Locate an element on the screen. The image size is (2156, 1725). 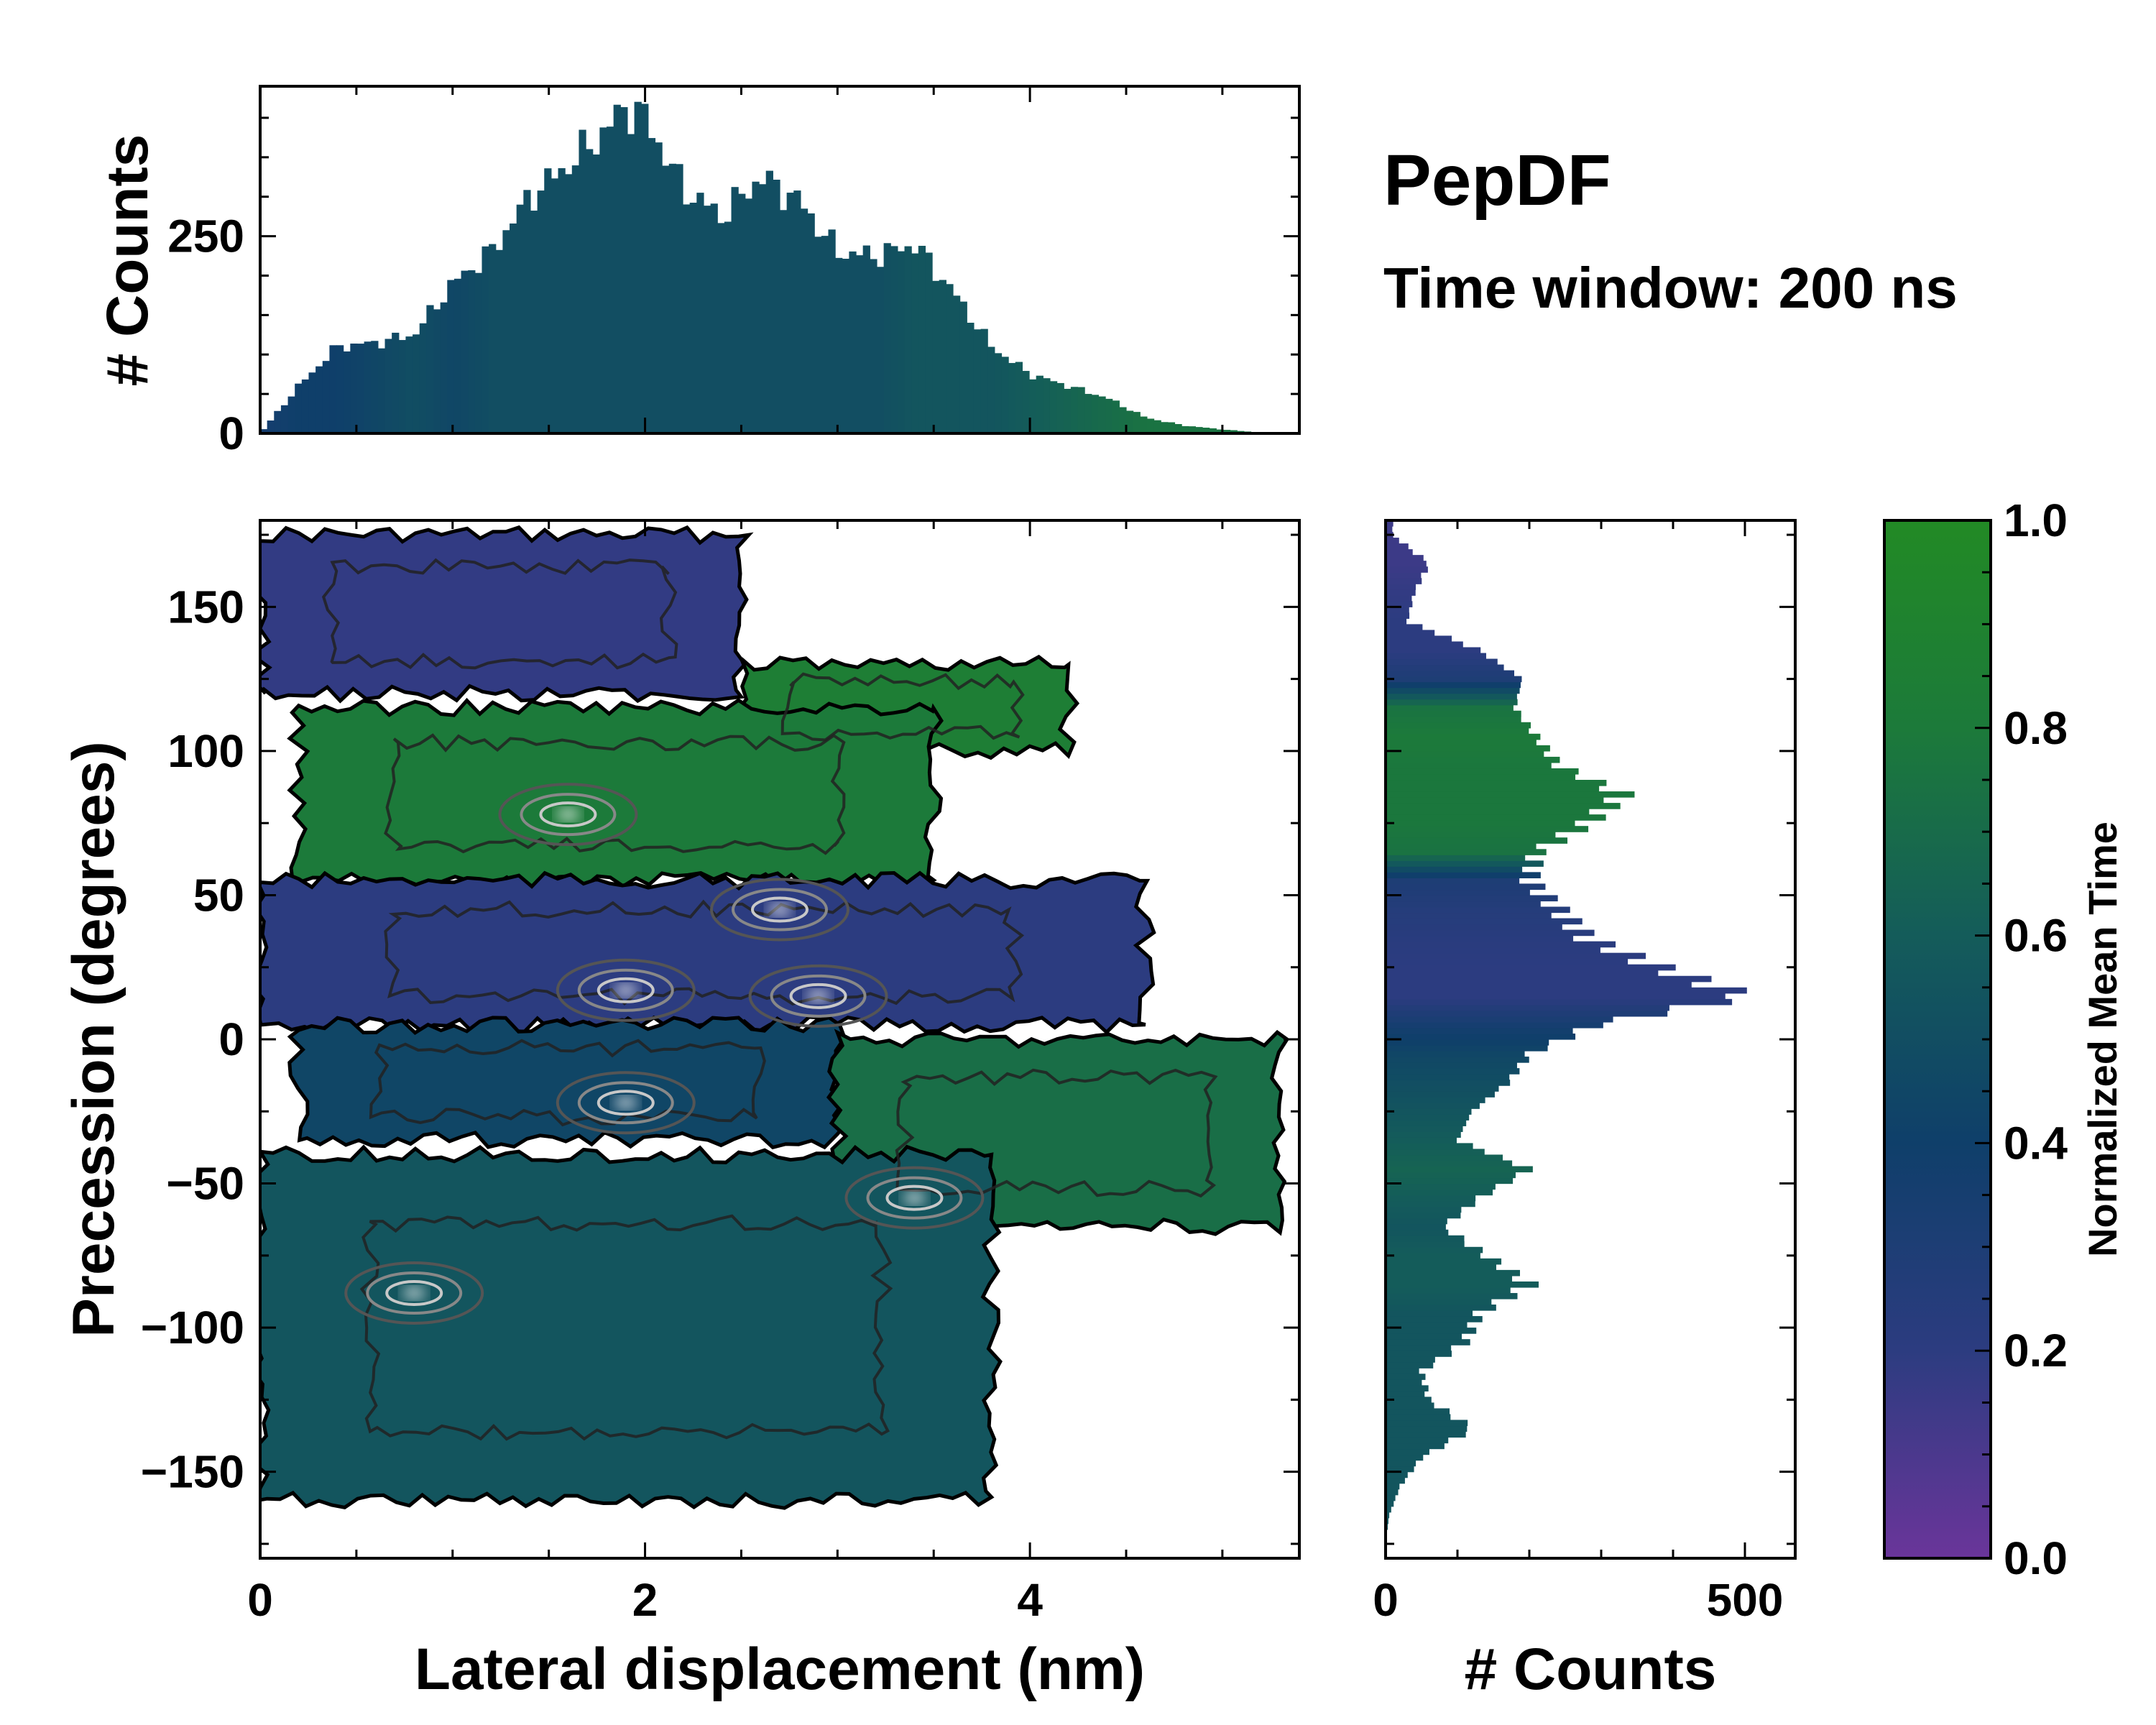
x-tick-label: 2 is located at coordinates (645, 1600).